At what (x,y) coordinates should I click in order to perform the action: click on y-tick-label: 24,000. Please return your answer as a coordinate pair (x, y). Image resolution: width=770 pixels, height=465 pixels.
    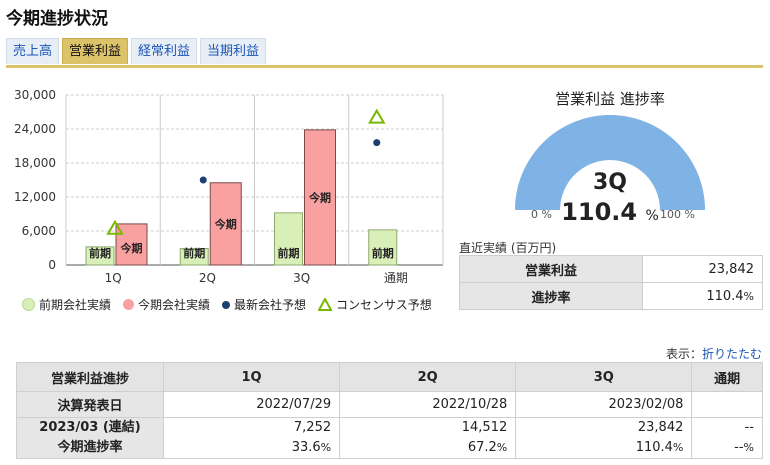
    Looking at the image, I should click on (35, 129).